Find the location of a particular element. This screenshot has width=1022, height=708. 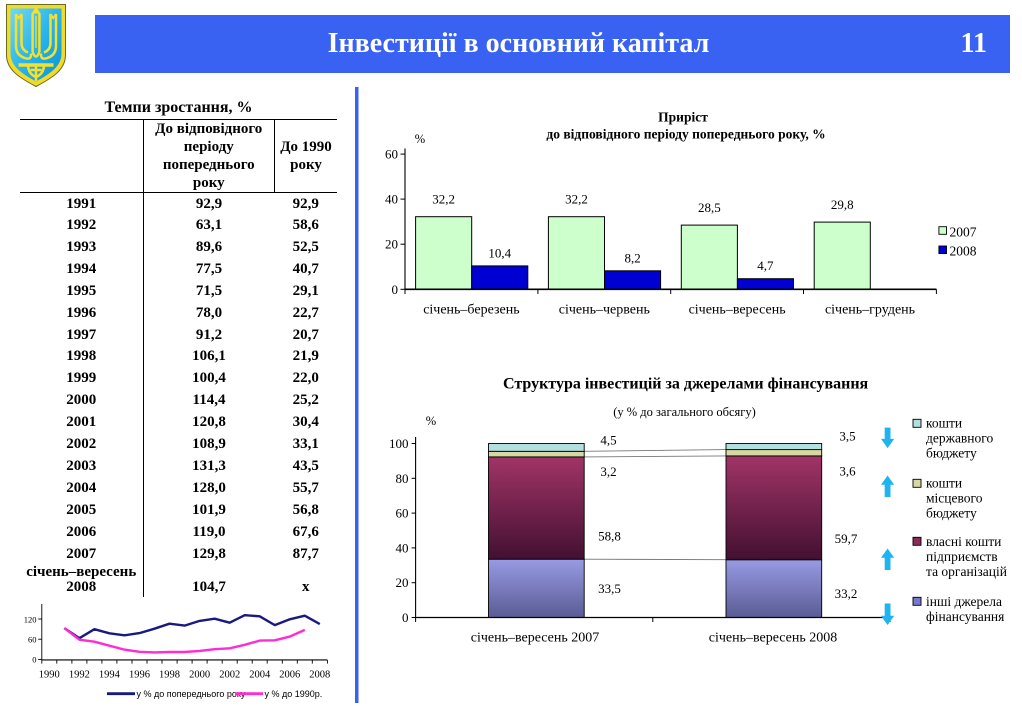

svg-text: 28,5 is located at coordinates (709, 207).